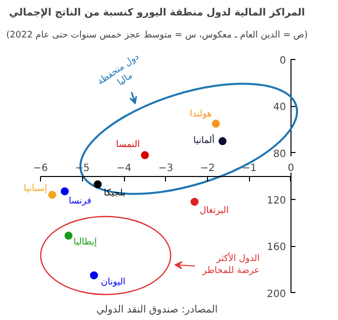  What do you see at coordinates (276, 248) in the screenshot?
I see `y-tick-label: 160` at bounding box center [276, 248].